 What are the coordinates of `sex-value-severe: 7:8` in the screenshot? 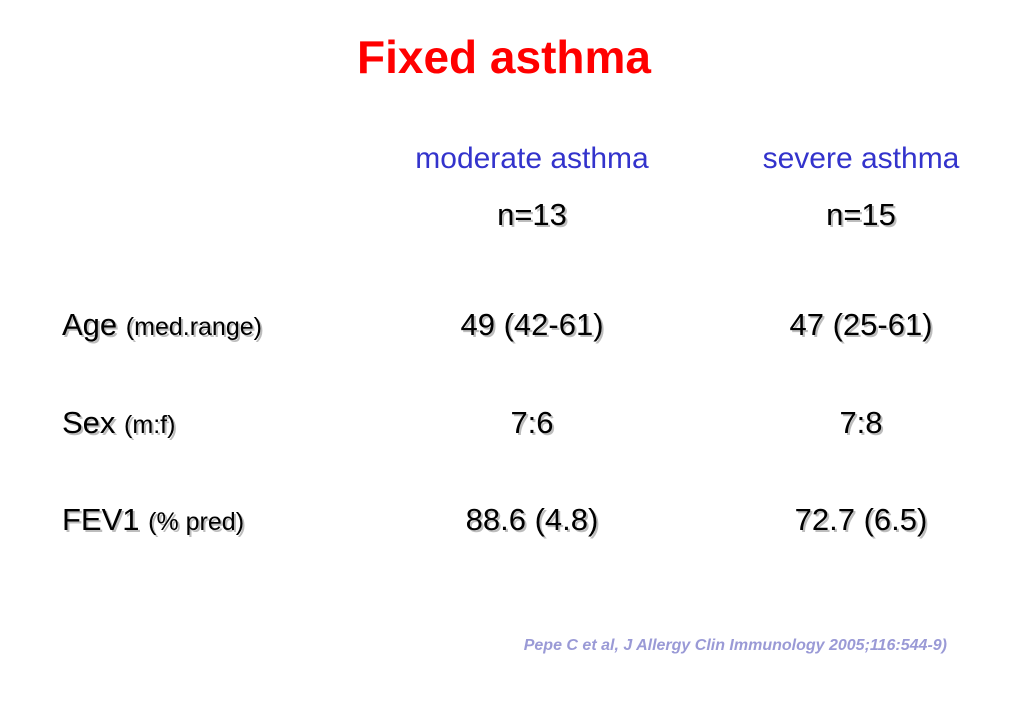 It's located at (861, 422).